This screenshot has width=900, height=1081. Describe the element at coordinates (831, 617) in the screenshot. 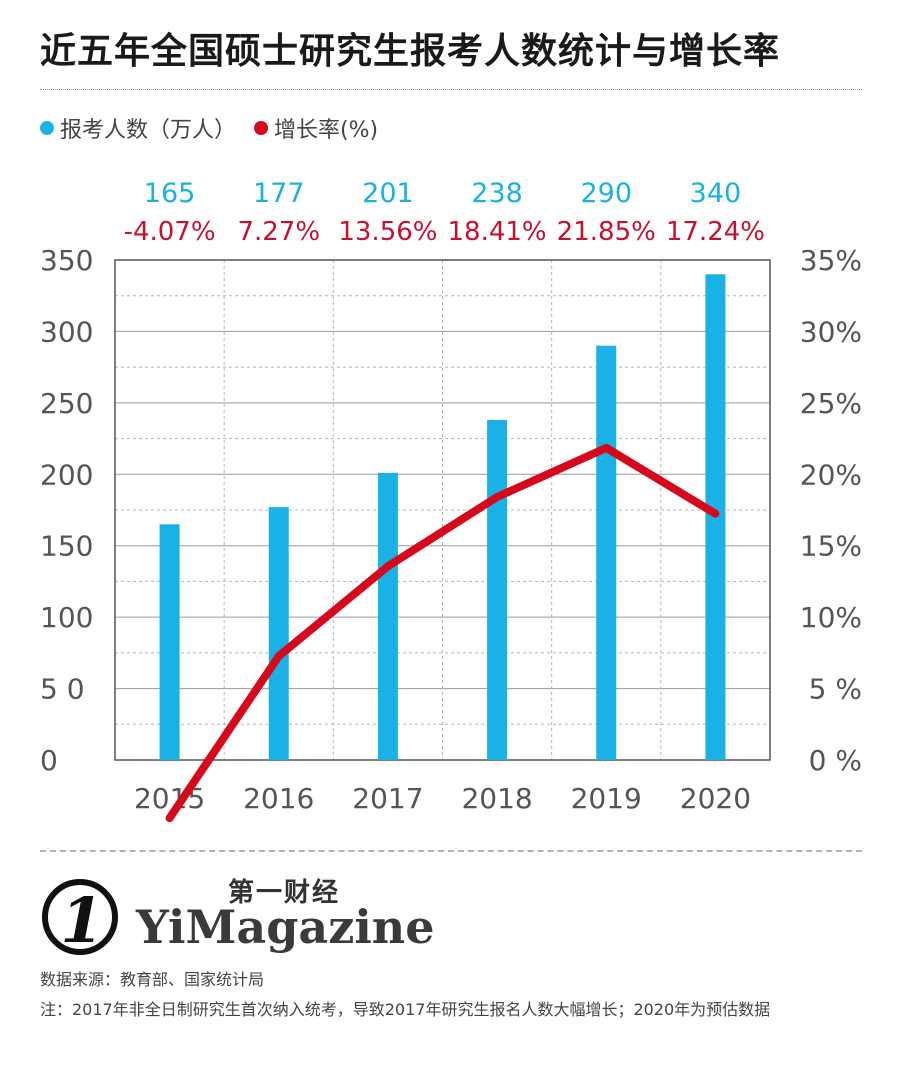

I see `y-right-tick-label: 10%` at that location.